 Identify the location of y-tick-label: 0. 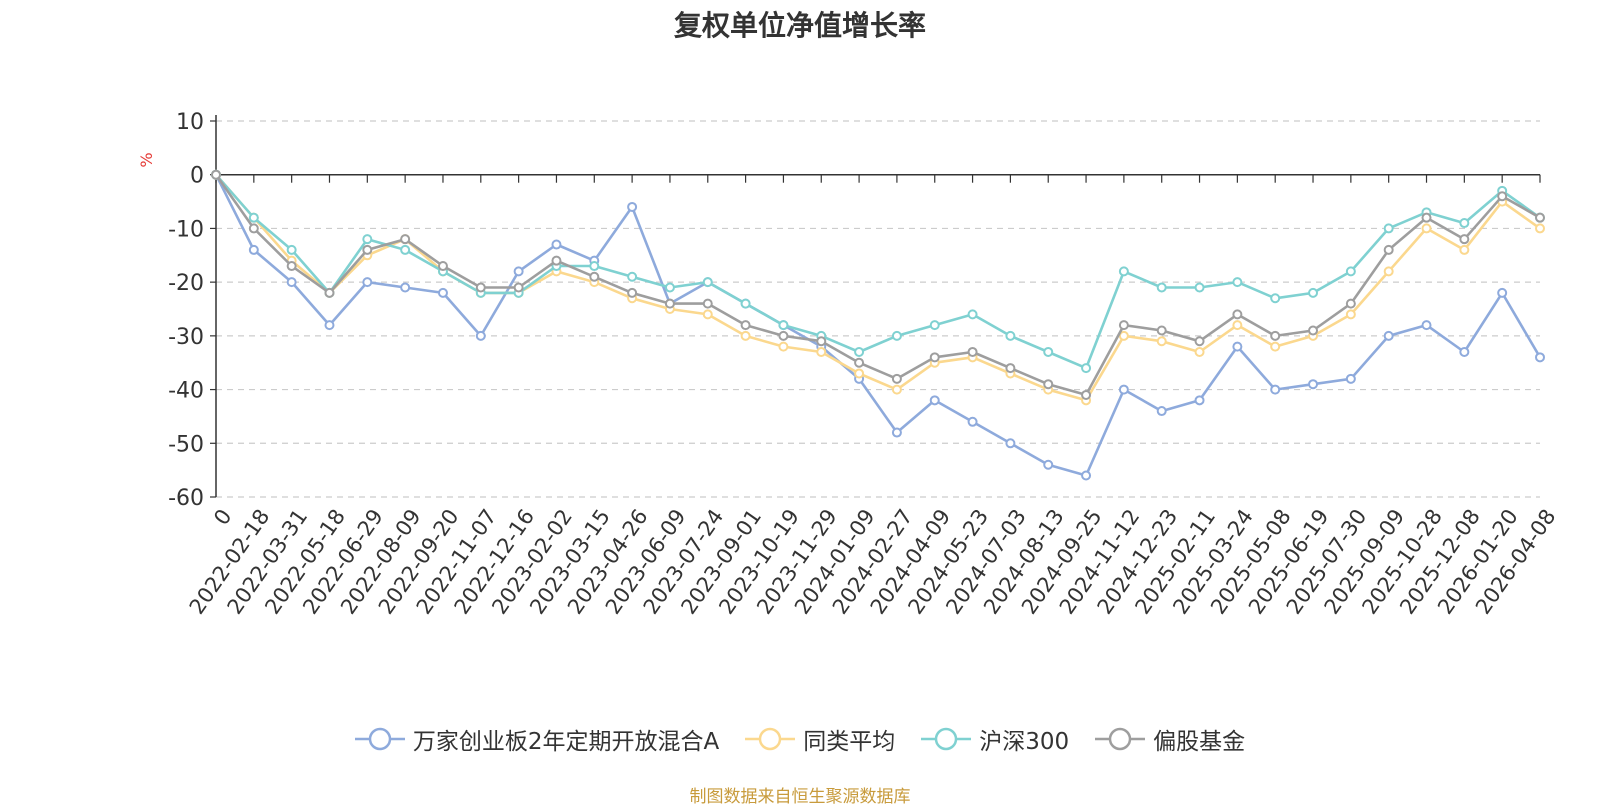
(197, 176).